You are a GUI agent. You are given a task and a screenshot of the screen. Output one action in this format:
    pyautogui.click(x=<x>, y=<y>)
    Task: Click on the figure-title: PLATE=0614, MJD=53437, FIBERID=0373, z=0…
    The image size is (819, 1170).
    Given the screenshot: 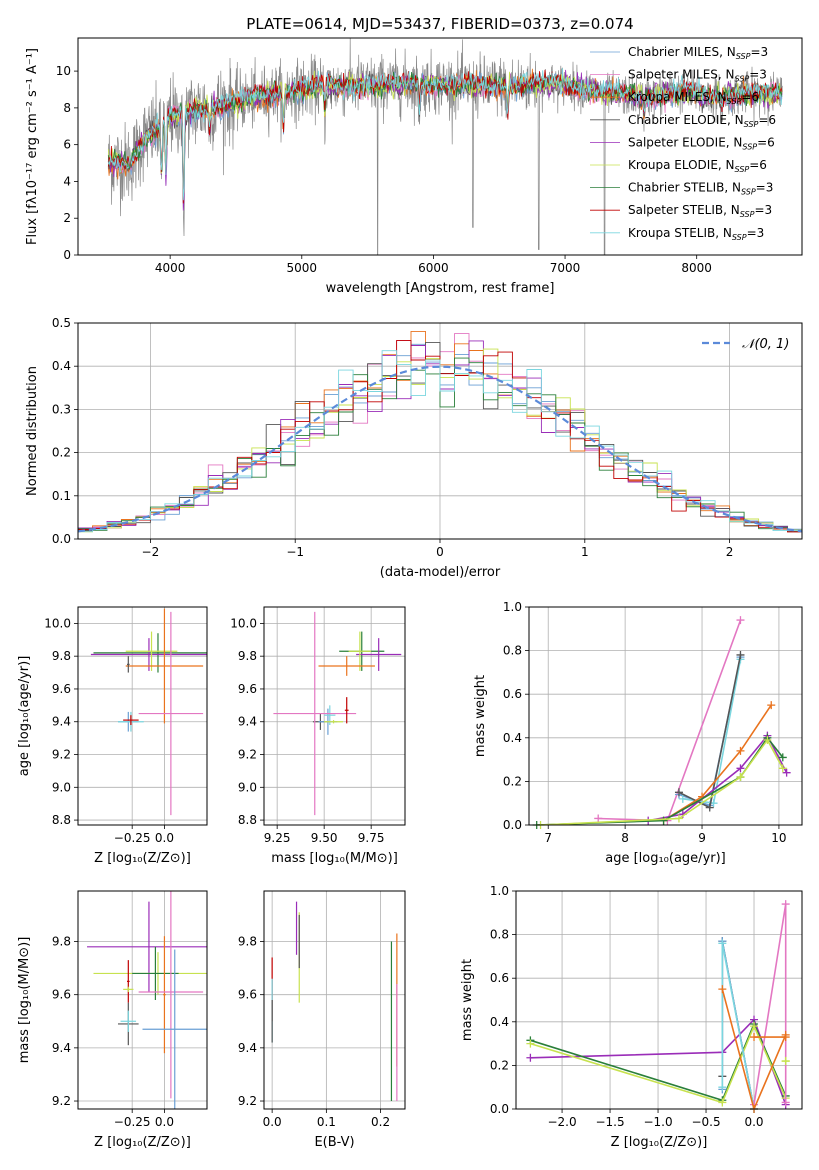 What is the action you would take?
    pyautogui.click(x=439, y=24)
    